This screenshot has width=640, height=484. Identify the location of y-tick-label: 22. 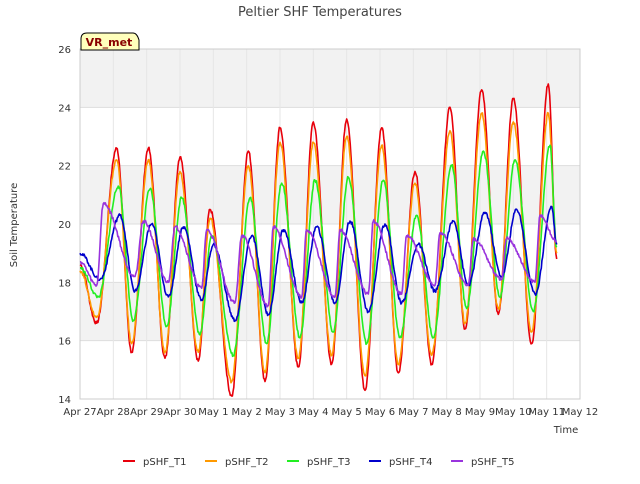
(64, 167).